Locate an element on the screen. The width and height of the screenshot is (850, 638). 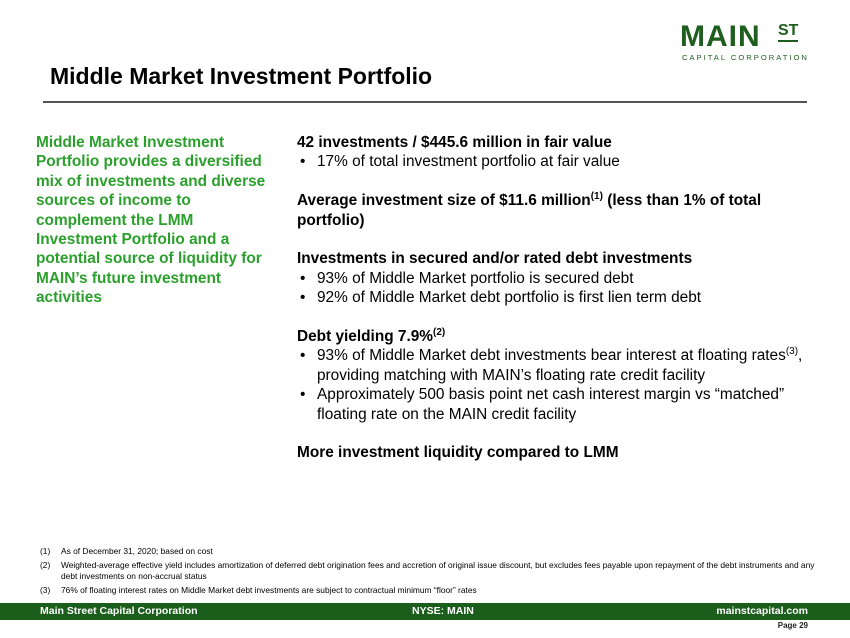
logo-superscript: ST is located at coordinates (788, 32).